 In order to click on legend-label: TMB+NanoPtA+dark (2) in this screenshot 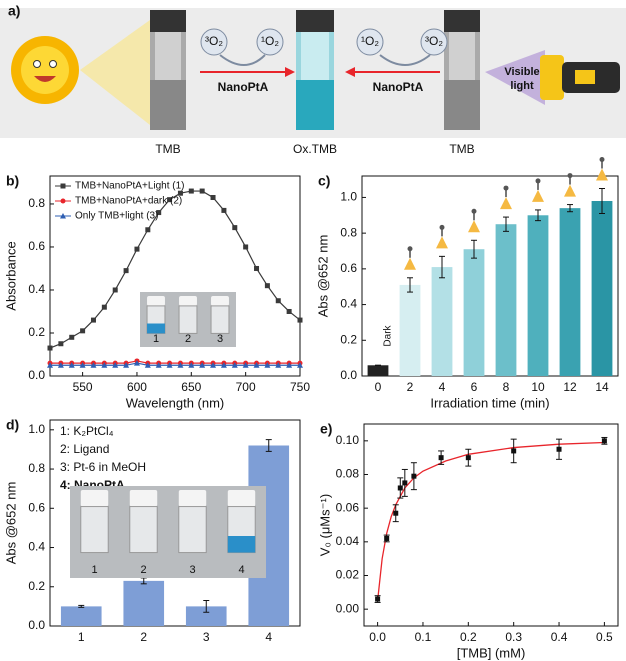, I will do `click(128, 201)`.